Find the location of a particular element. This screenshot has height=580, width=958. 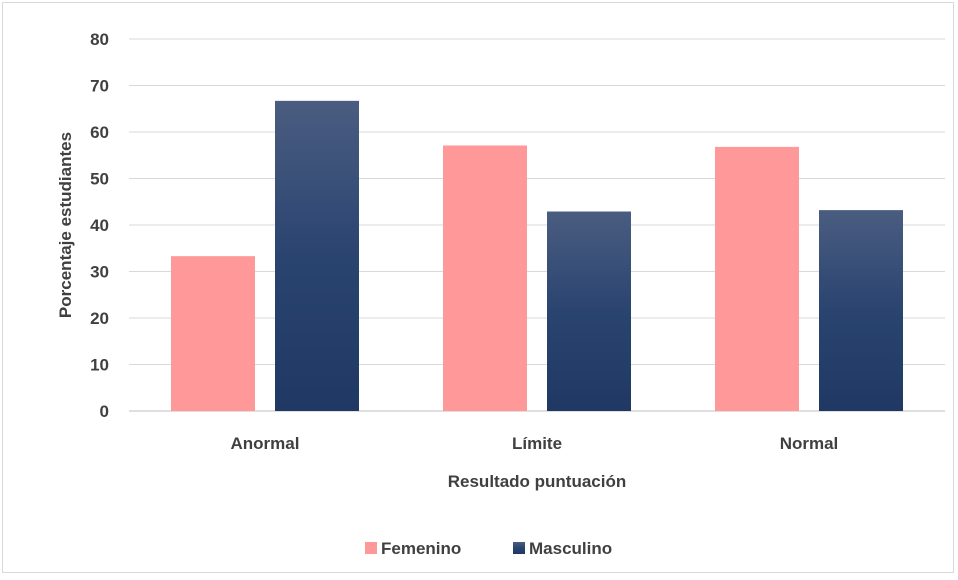

bar-masculino-normal is located at coordinates (861, 310).